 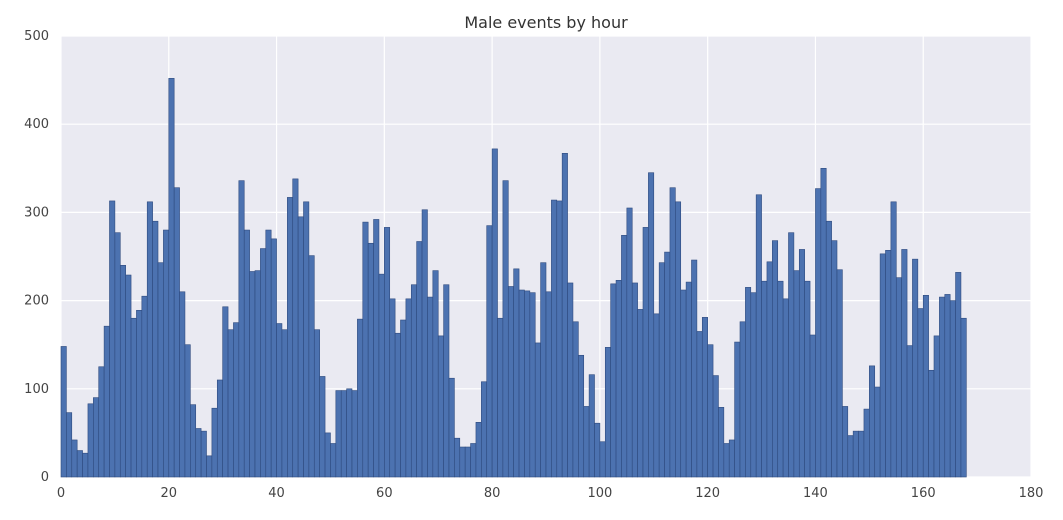 What do you see at coordinates (815, 493) in the screenshot?
I see `x-tick-label: 140` at bounding box center [815, 493].